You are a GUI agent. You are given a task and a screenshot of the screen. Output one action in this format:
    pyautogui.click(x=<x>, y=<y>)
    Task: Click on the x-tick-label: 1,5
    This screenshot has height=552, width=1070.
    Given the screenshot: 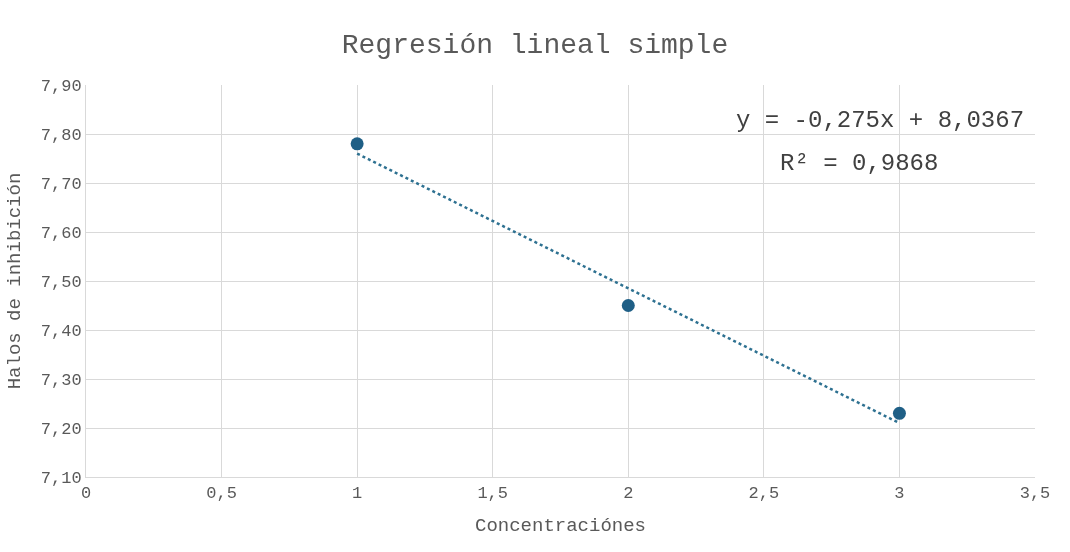 What is the action you would take?
    pyautogui.click(x=493, y=494)
    